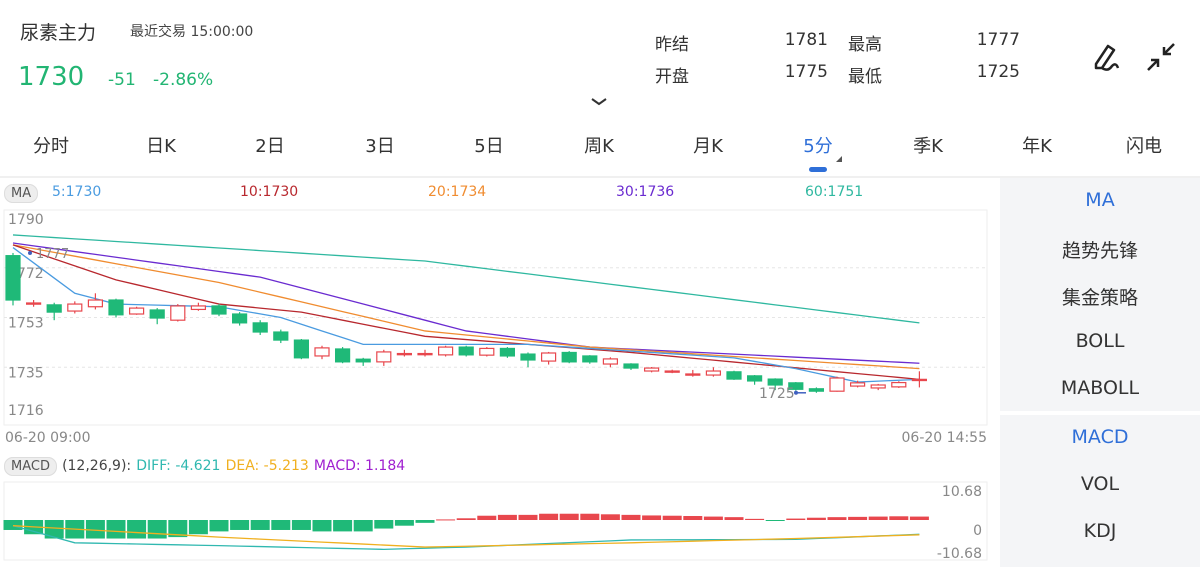 This screenshot has width=1200, height=567. I want to click on low-label: 1725, so click(777, 394).